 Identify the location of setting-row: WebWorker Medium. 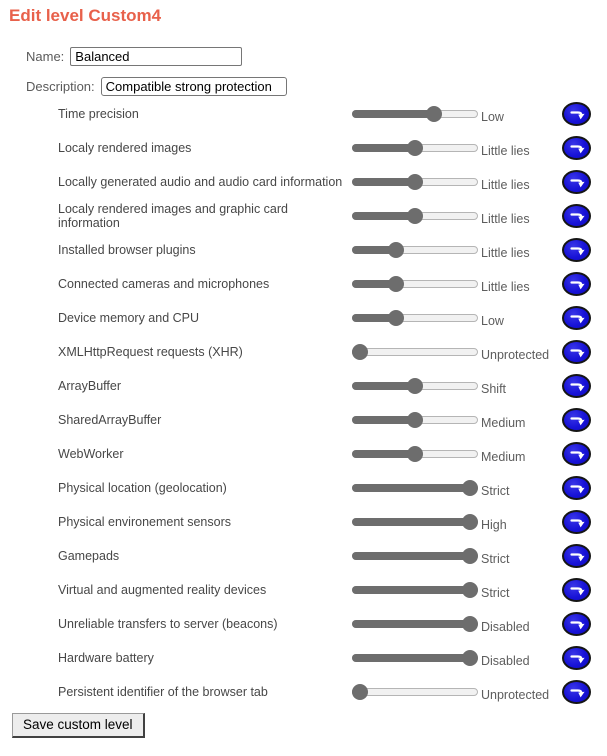
(303, 454).